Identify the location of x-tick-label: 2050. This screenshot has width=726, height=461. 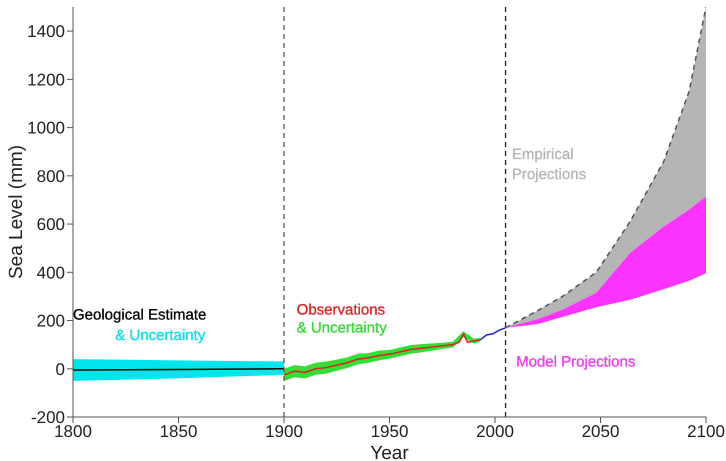
(601, 432).